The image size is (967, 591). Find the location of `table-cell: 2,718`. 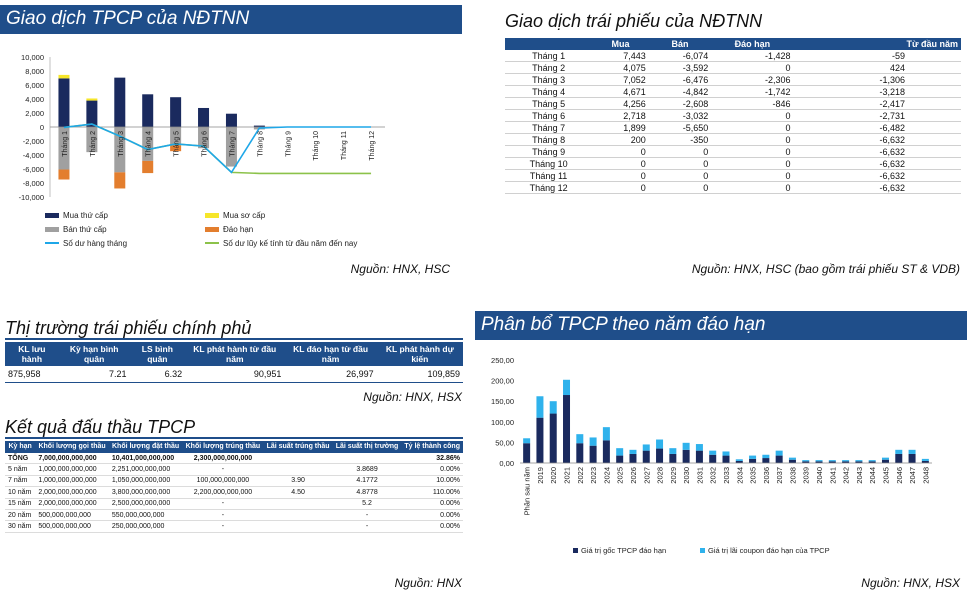

table-cell: 2,718 is located at coordinates (620, 115).